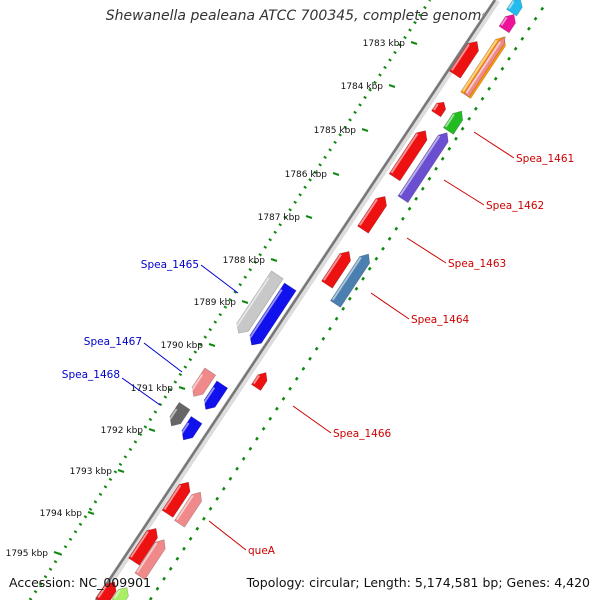 The image size is (600, 600). Describe the element at coordinates (182, 346) in the screenshot. I see `scale-tick-label: 1790 kbp` at that location.